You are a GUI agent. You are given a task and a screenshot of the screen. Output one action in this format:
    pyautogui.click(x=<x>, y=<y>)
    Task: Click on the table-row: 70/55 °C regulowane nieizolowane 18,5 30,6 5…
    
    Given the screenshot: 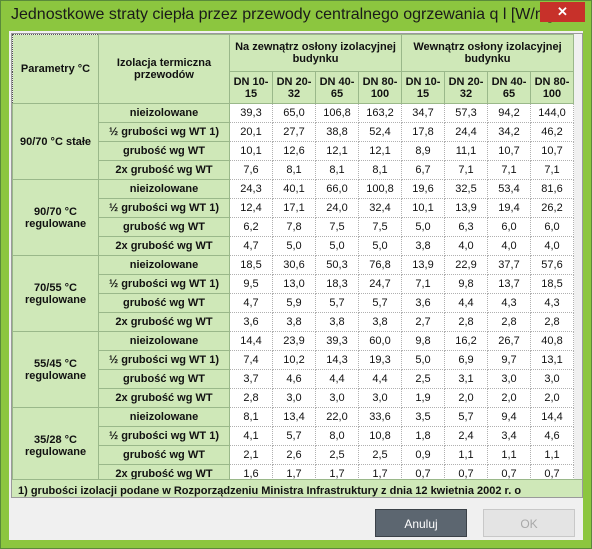 What is the action you would take?
    pyautogui.click(x=293, y=293)
    